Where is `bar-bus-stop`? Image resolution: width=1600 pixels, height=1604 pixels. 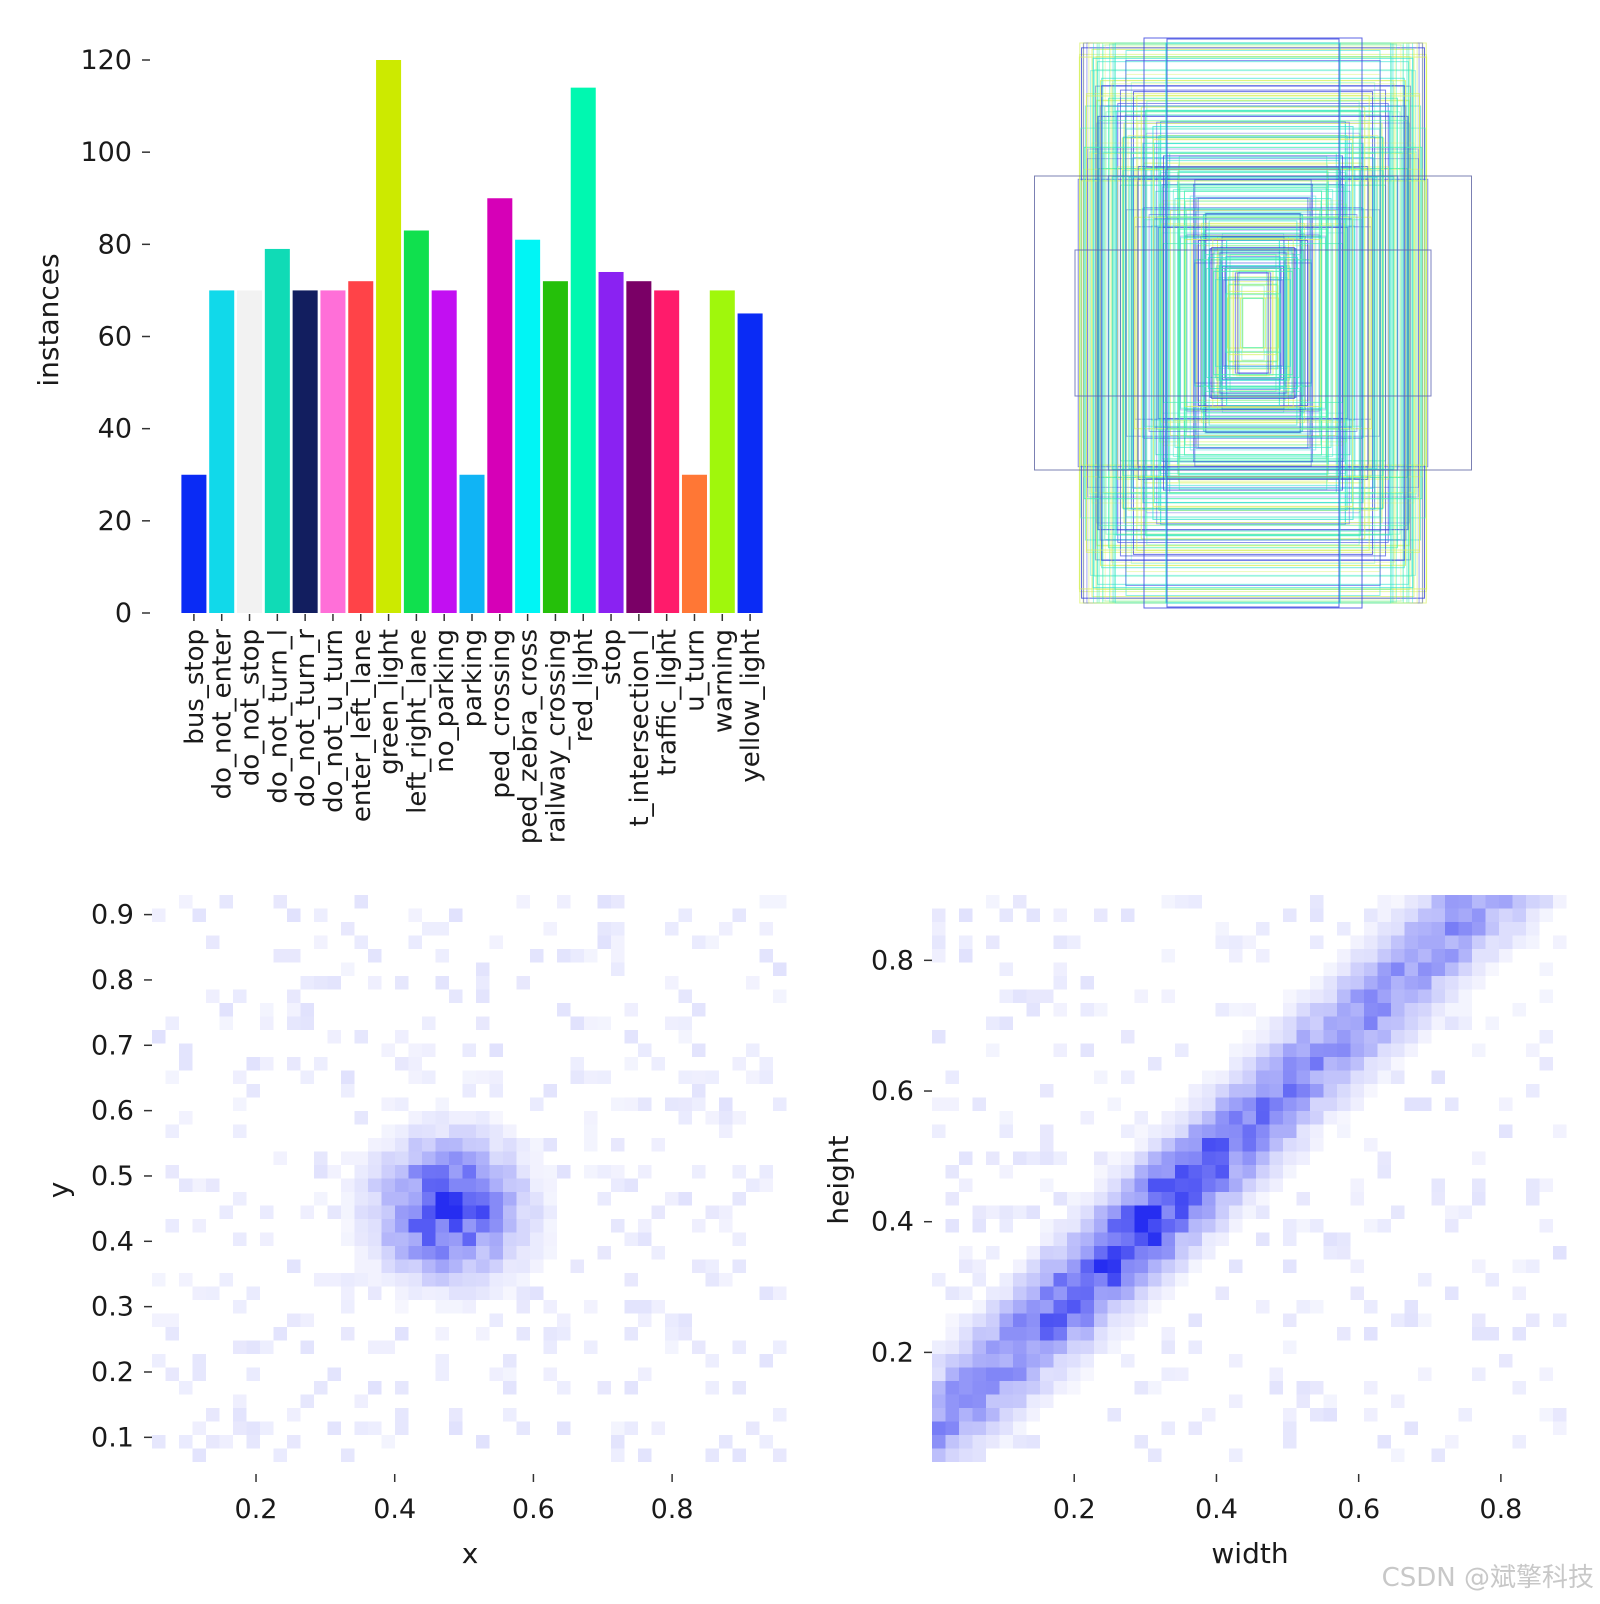
bar-bus-stop is located at coordinates (194, 543).